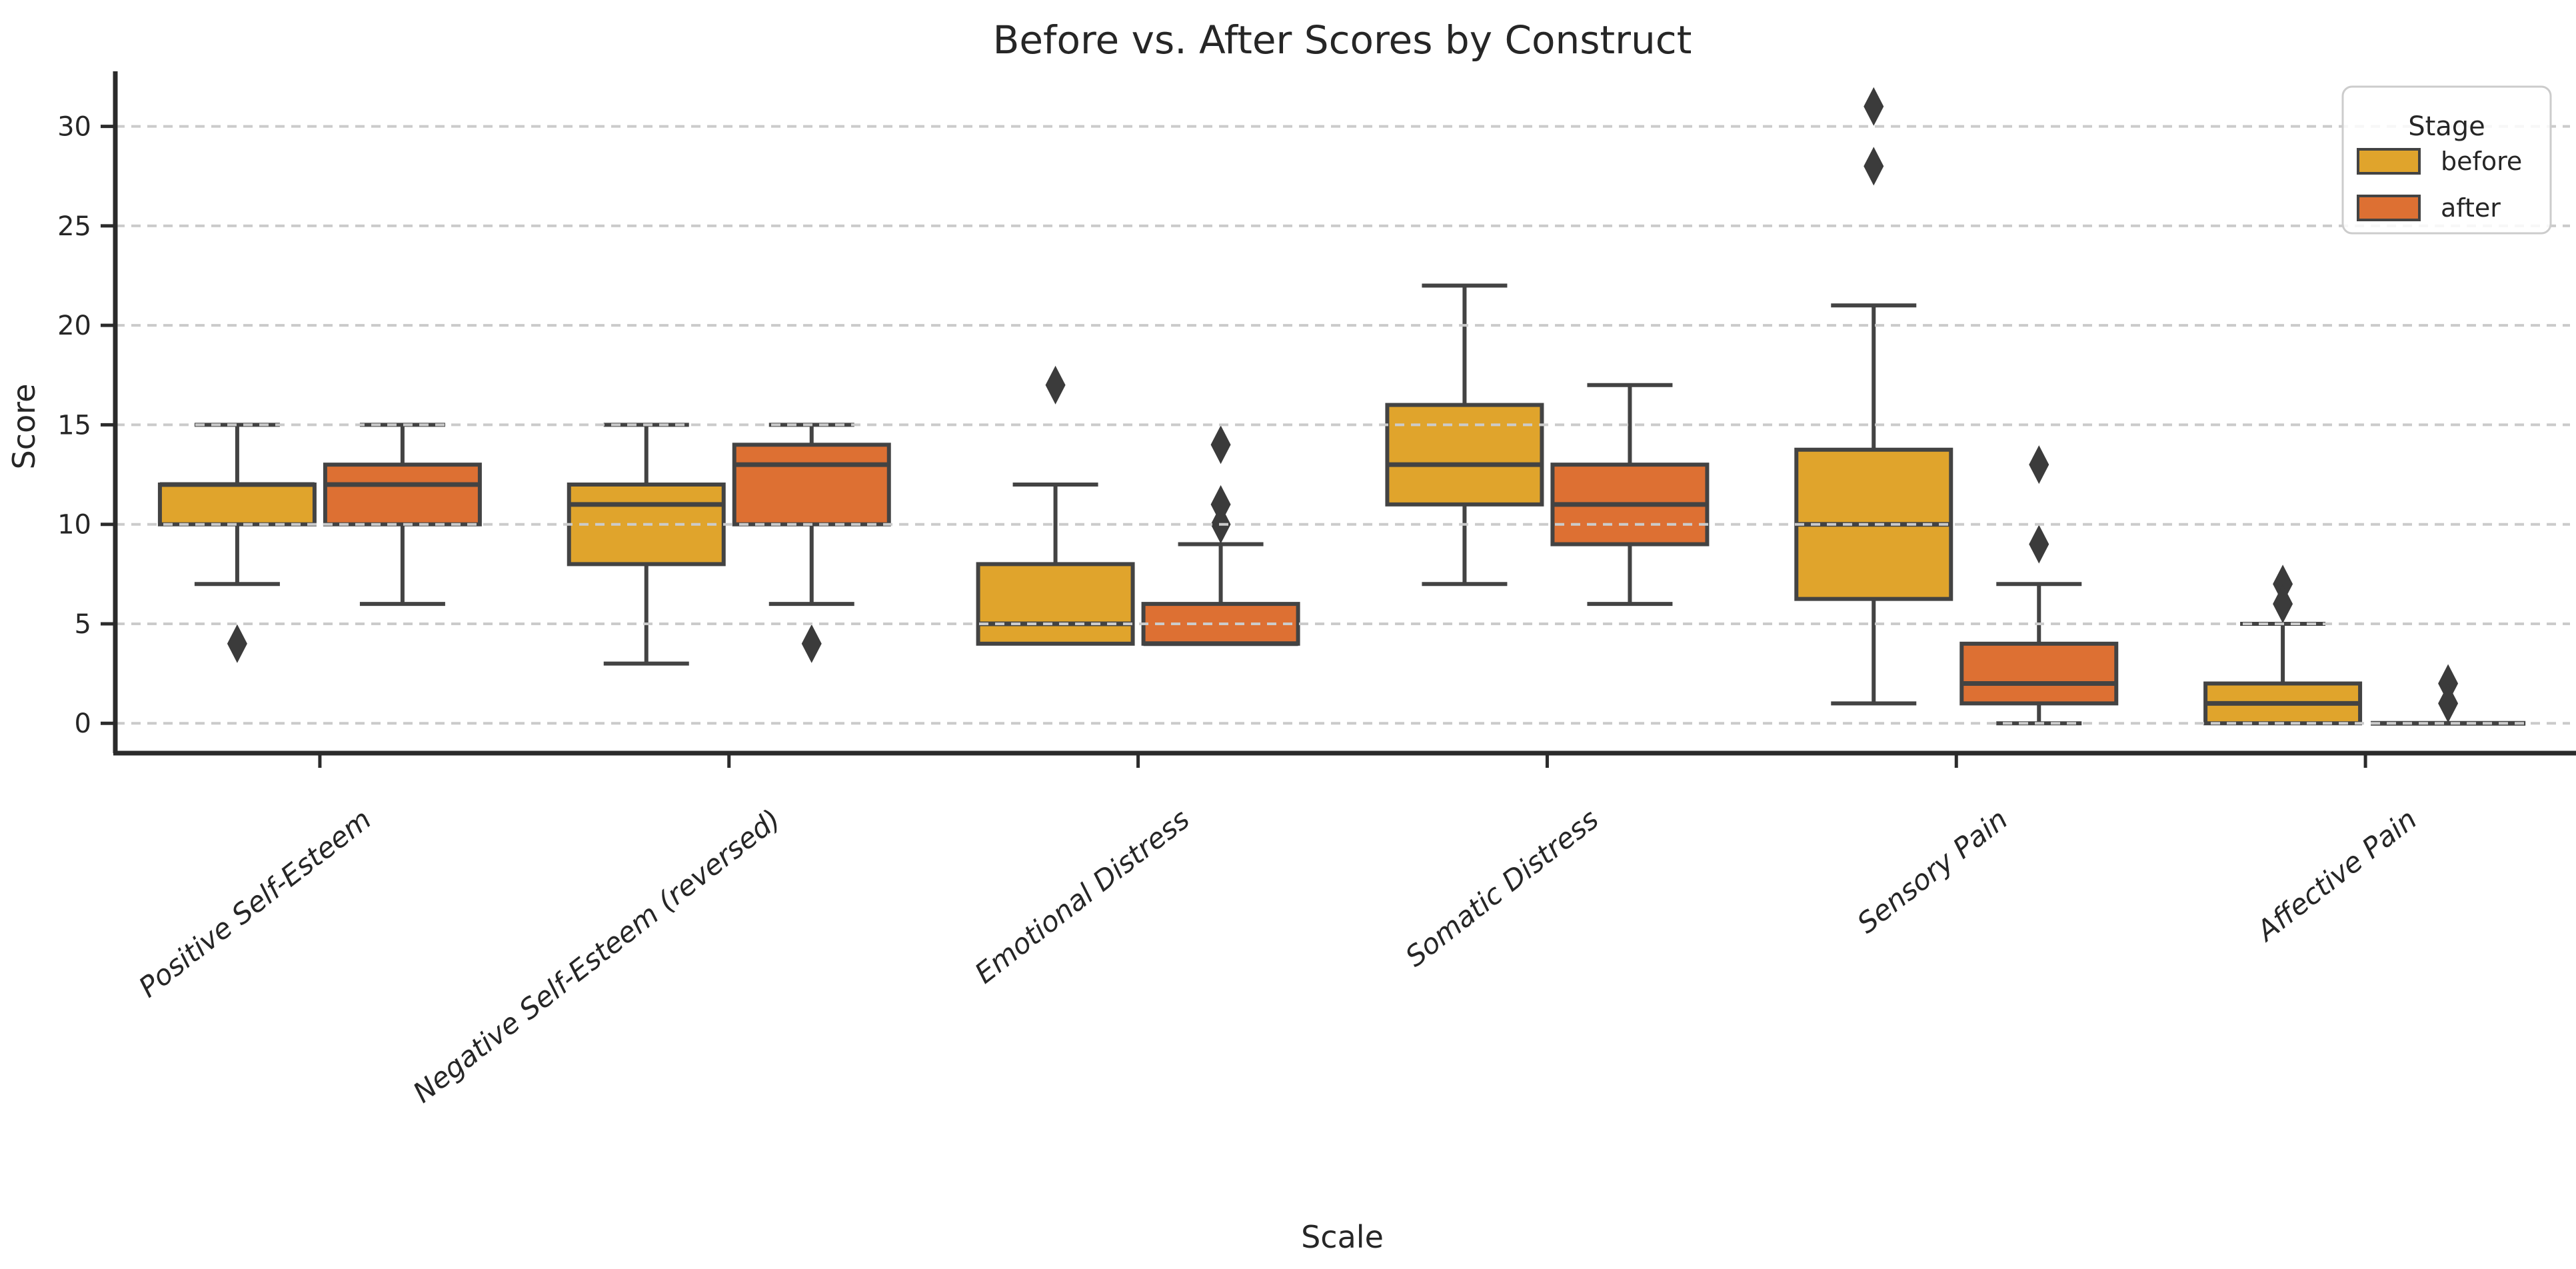 Image resolution: width=2576 pixels, height=1269 pixels. What do you see at coordinates (83, 723) in the screenshot?
I see `y-tick-label: 0` at bounding box center [83, 723].